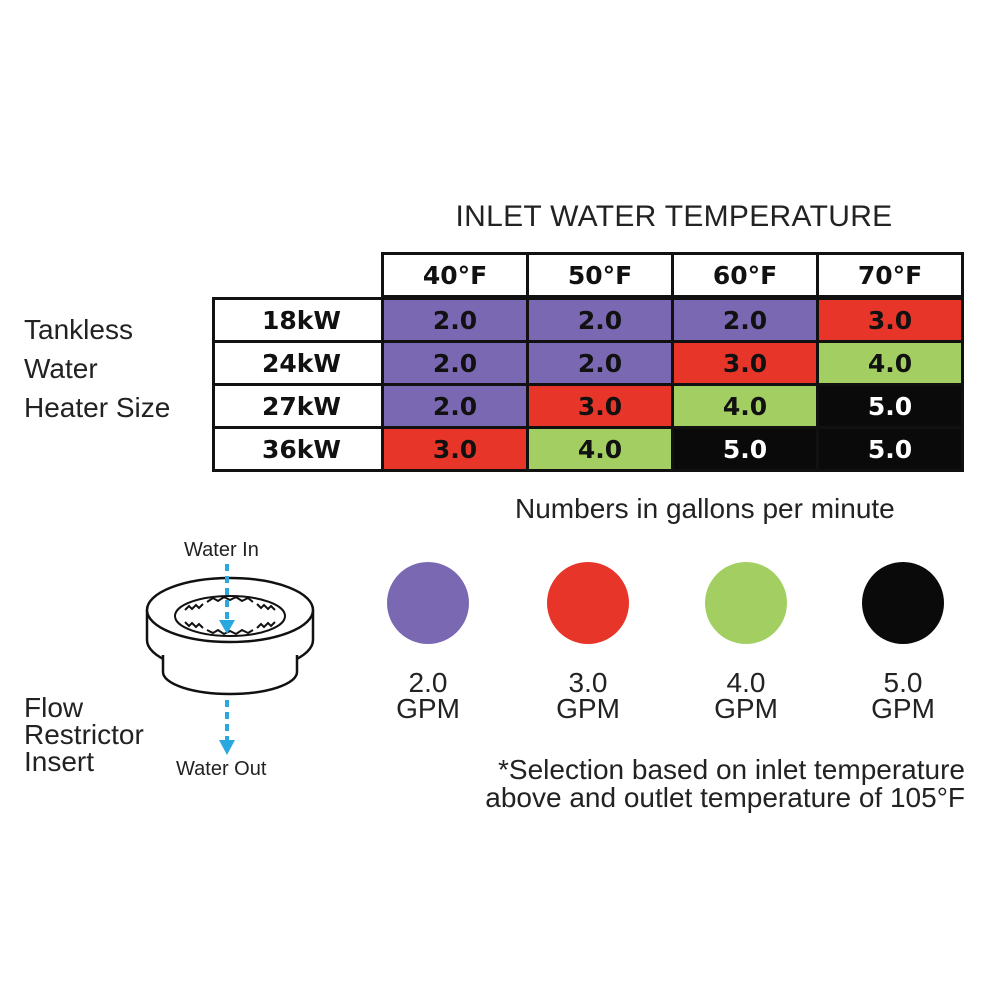  What do you see at coordinates (298, 320) in the screenshot?
I see `row-header-kw: 18kW` at bounding box center [298, 320].